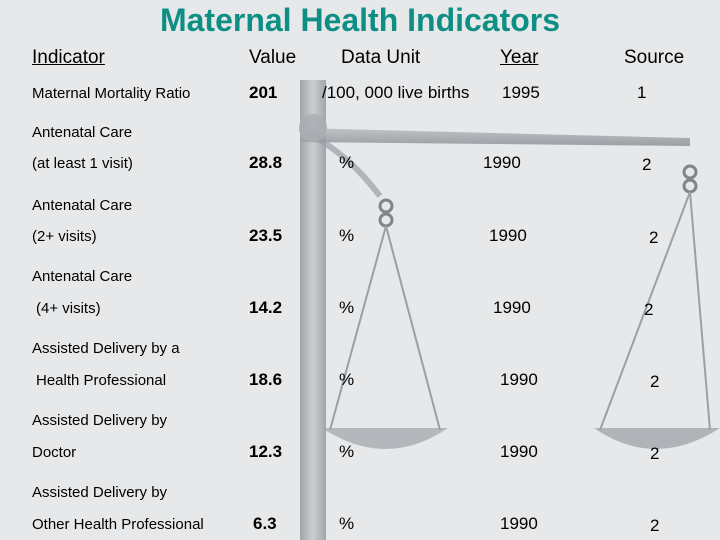  I want to click on header-data-unit: Data Unit, so click(381, 57).